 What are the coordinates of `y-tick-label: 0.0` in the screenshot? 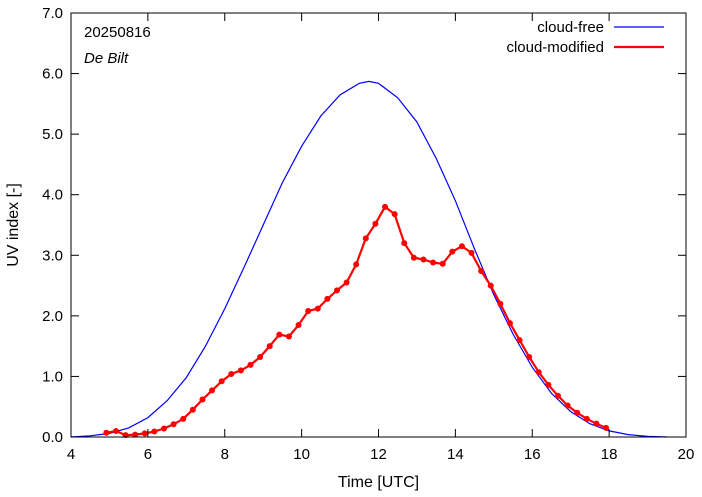 It's located at (52, 437).